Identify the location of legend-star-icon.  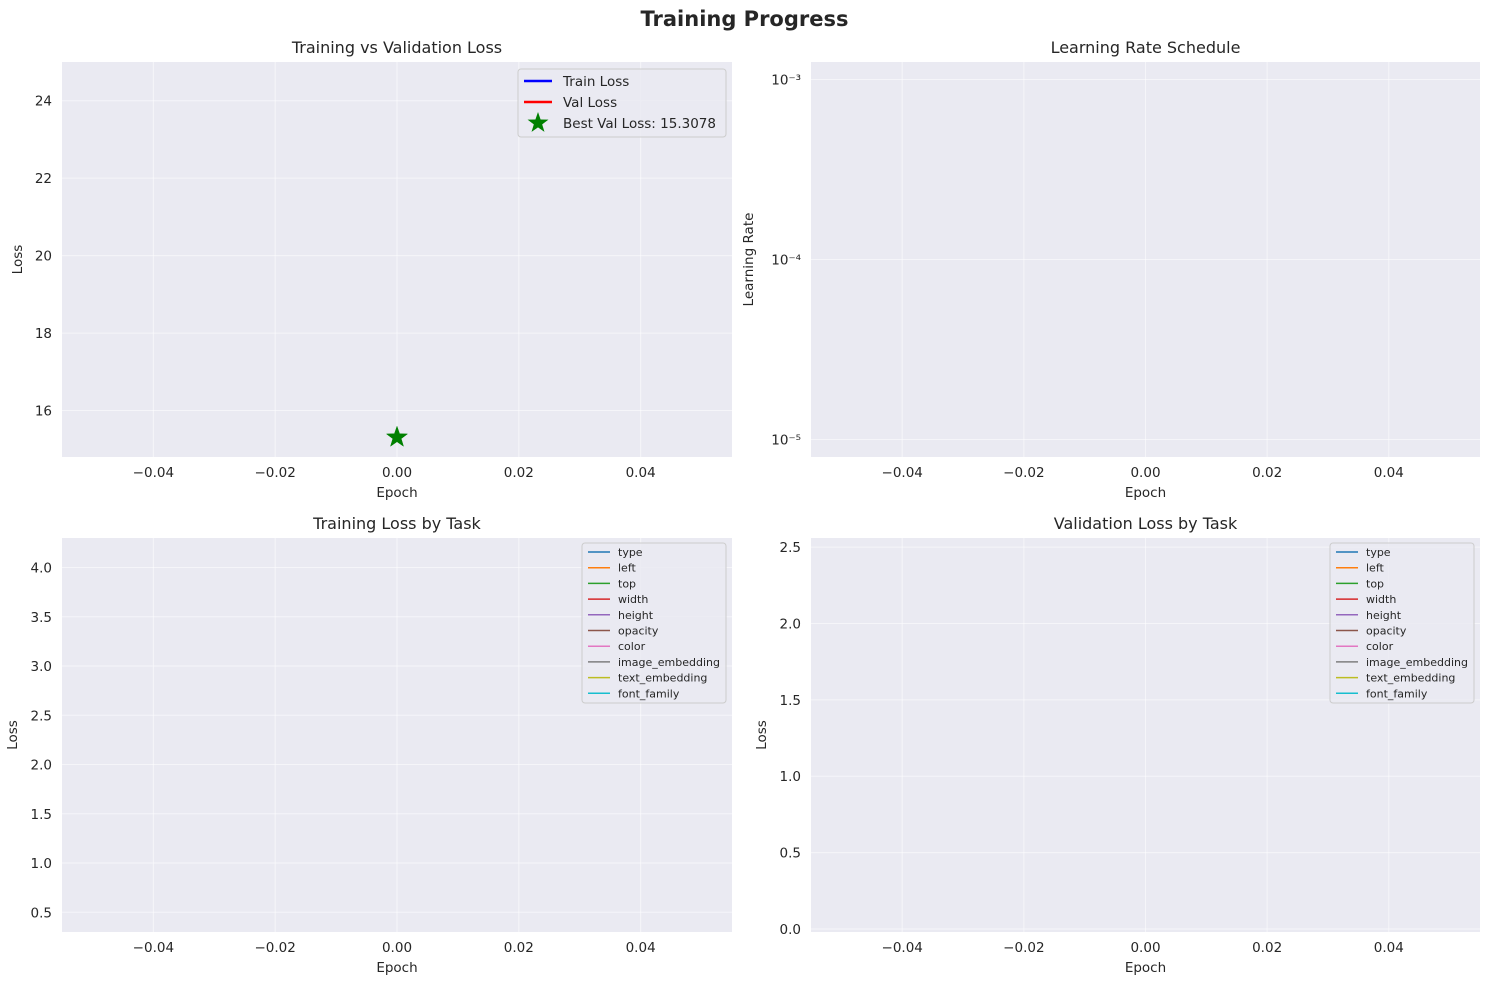
(538, 122).